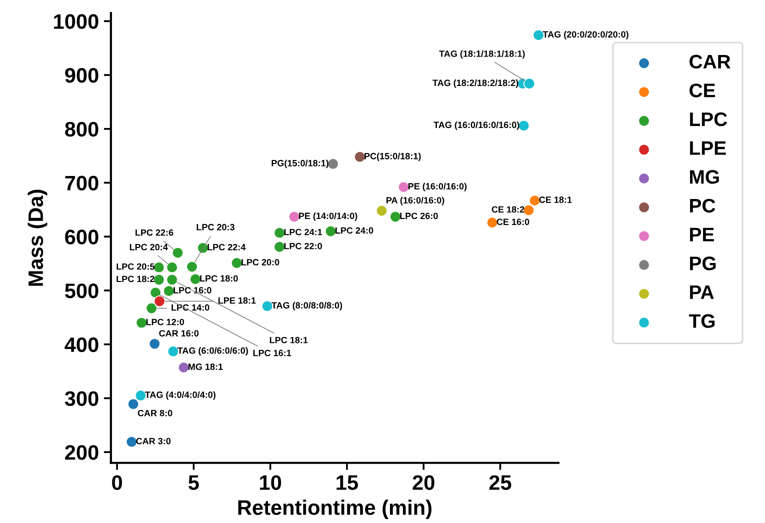 The width and height of the screenshot is (765, 523). I want to click on legend-label: MG, so click(704, 177).